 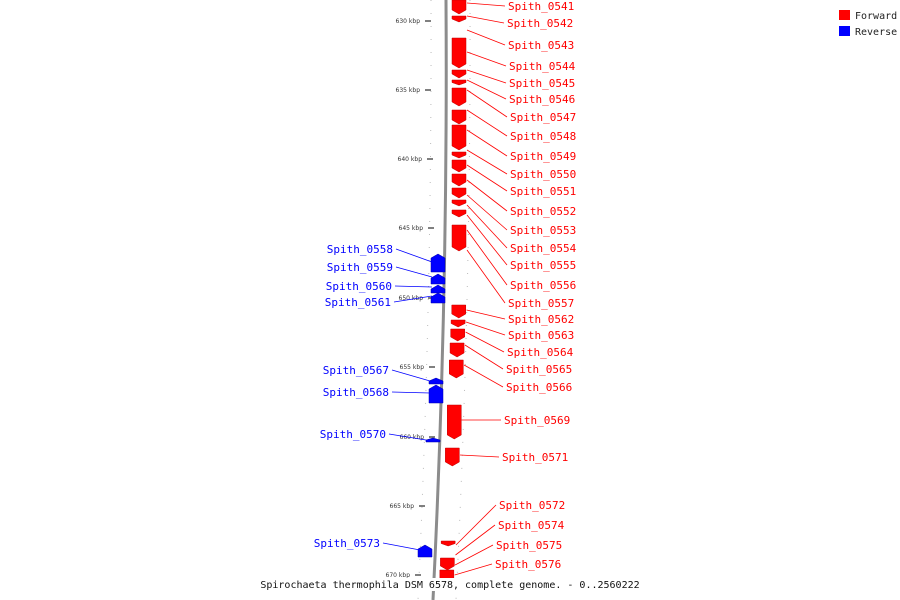 What do you see at coordinates (541, 6) in the screenshot?
I see `forward-gene-label: Spith_0541` at bounding box center [541, 6].